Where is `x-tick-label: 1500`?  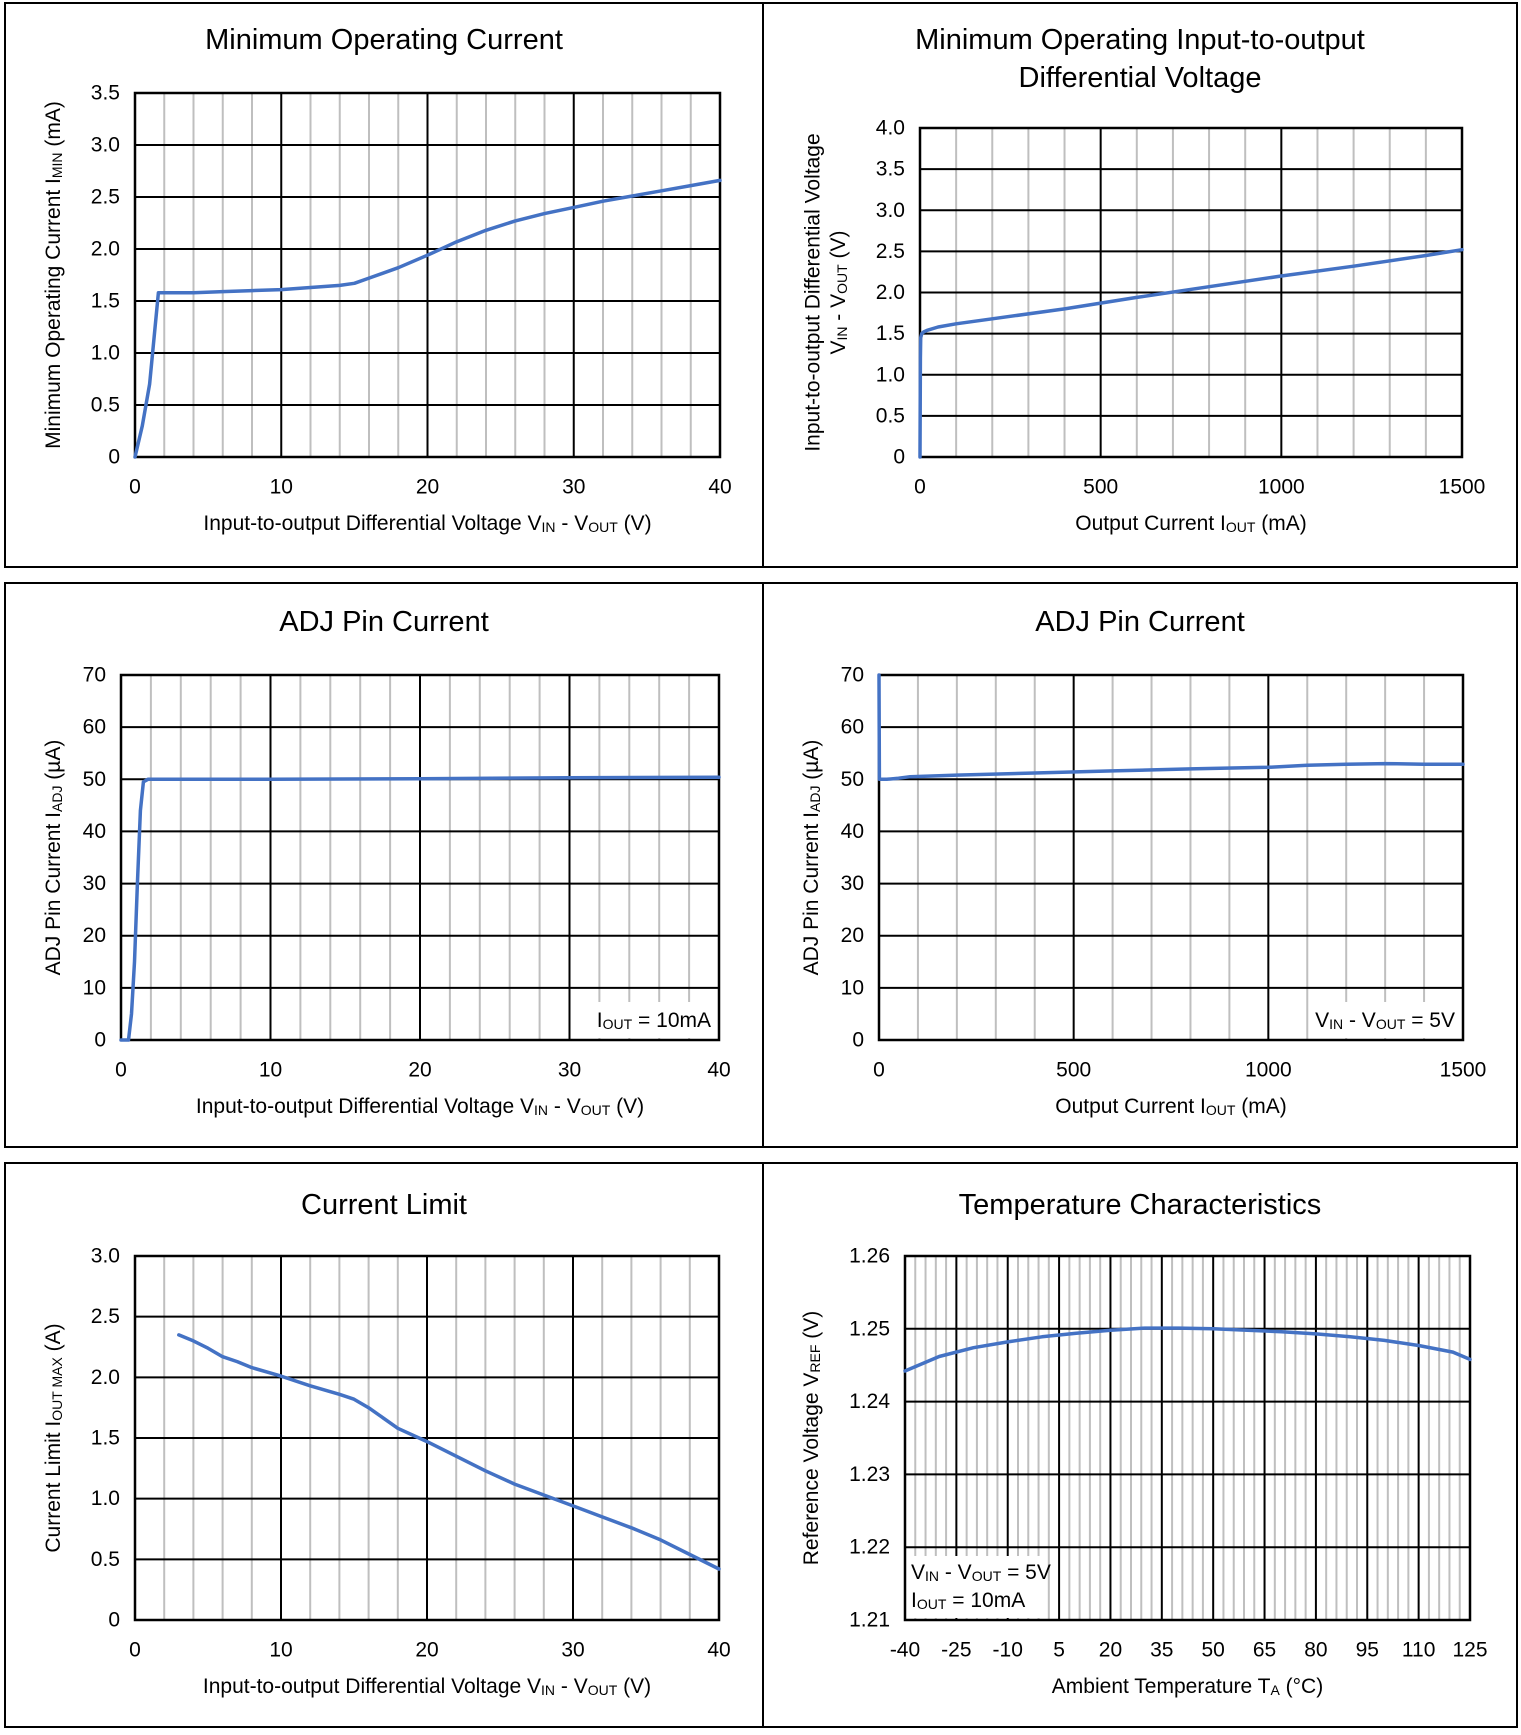
x-tick-label: 1500 is located at coordinates (1463, 1070).